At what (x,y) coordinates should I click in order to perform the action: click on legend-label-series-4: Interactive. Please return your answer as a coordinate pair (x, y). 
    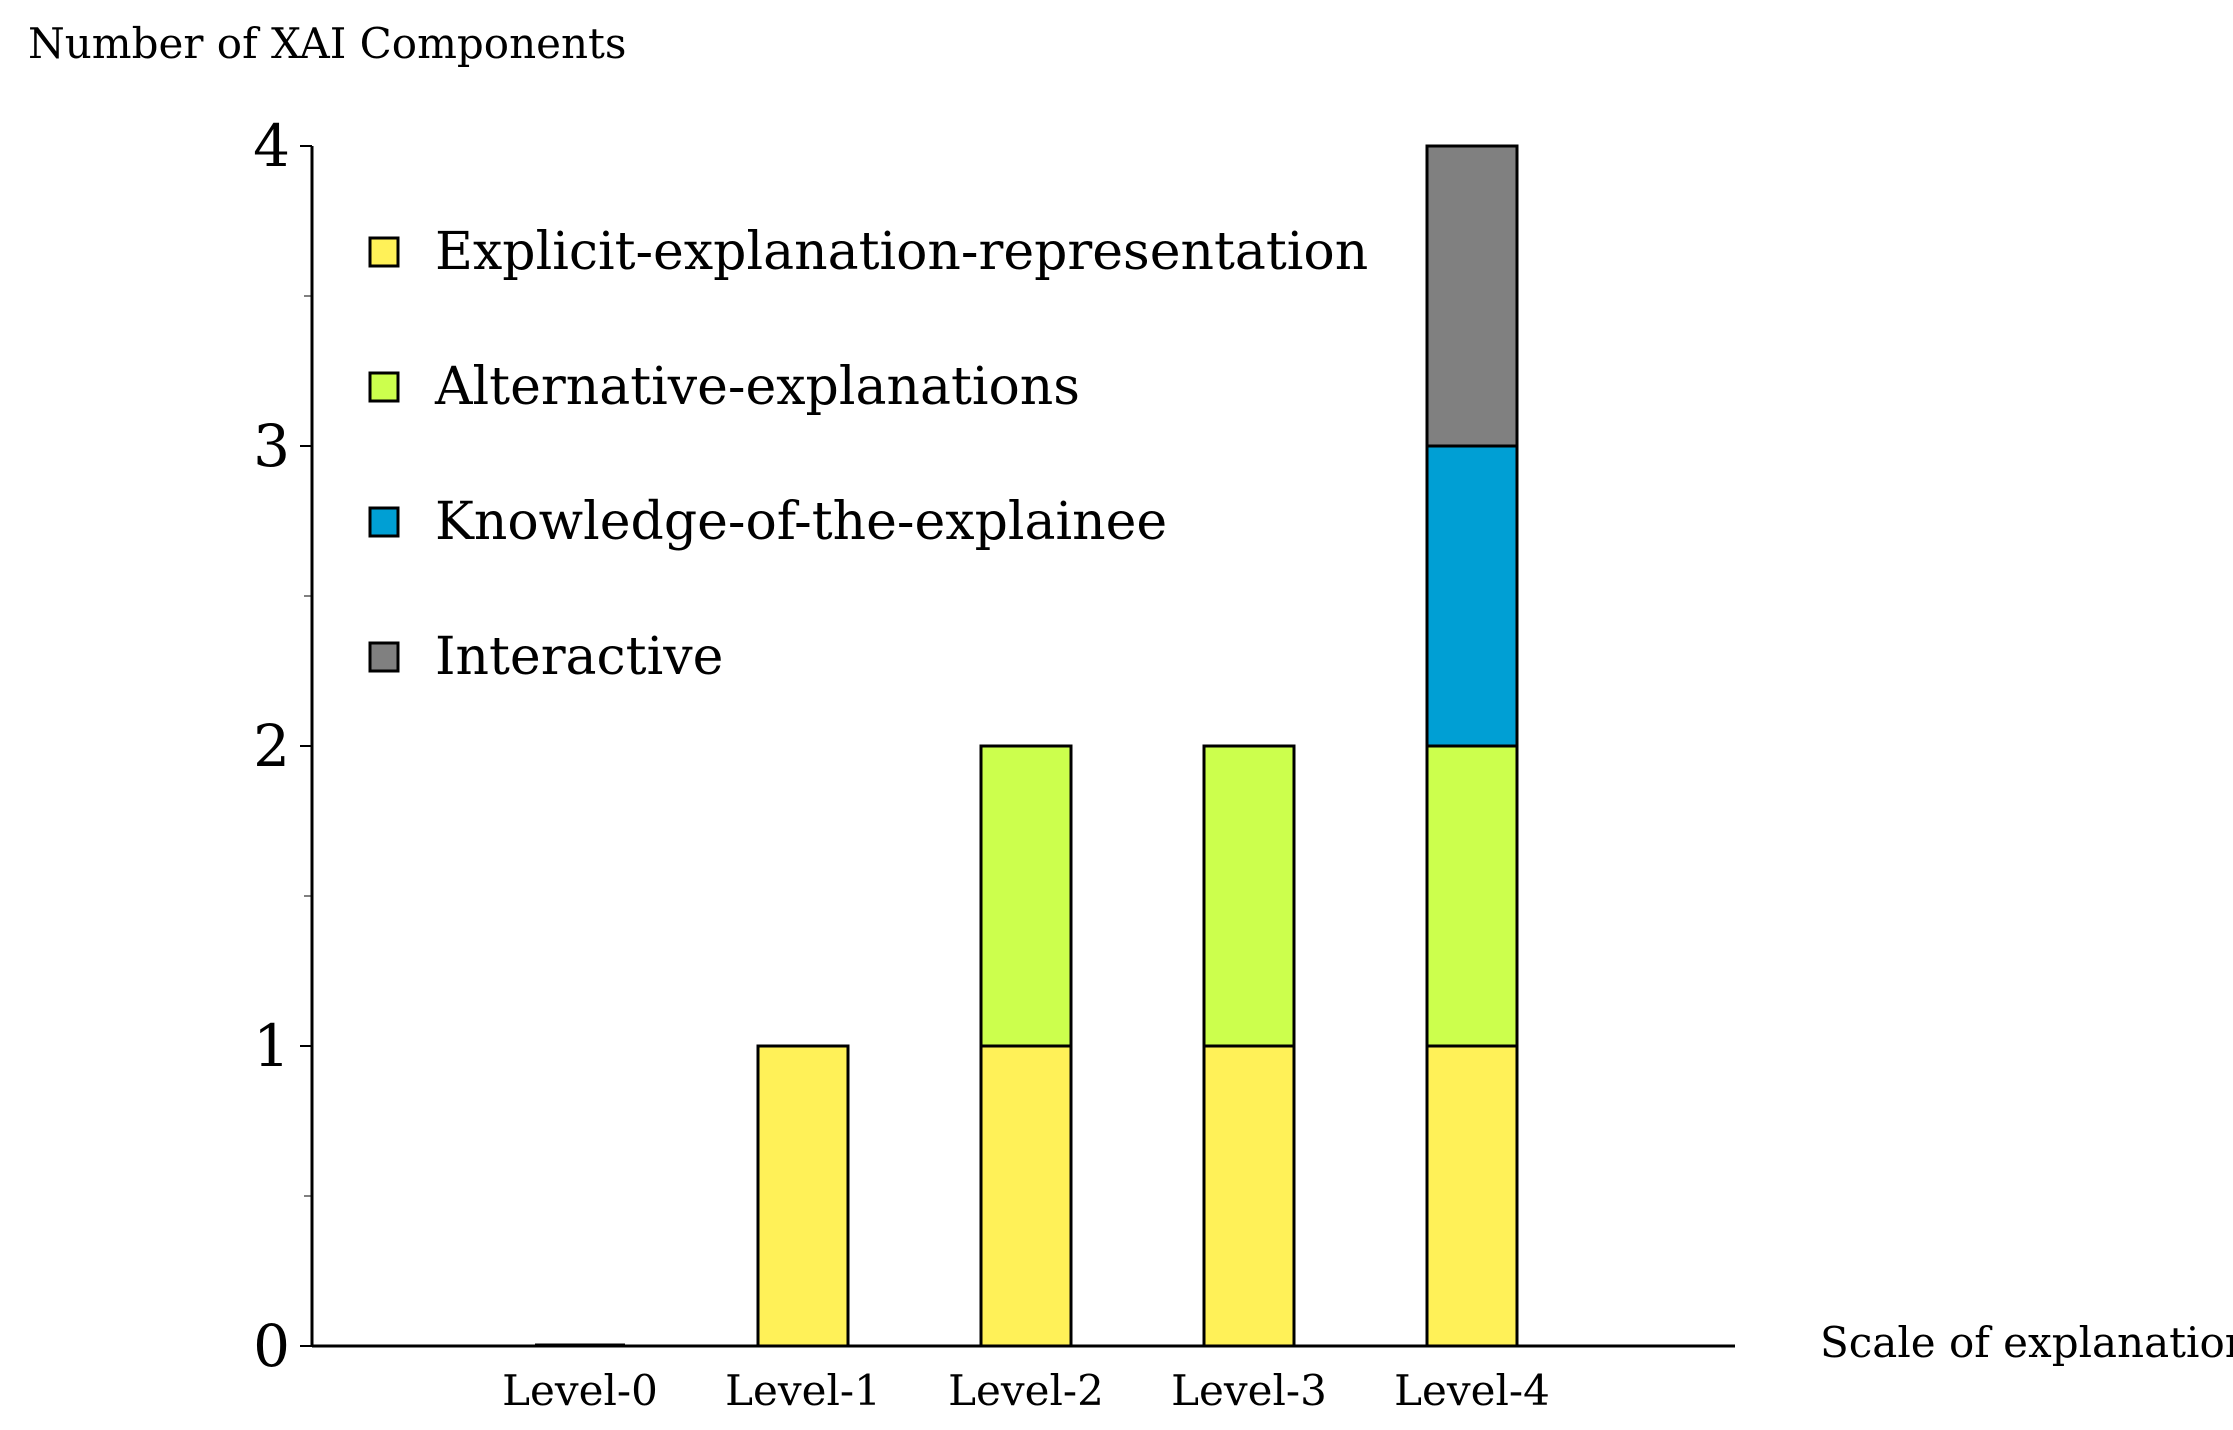
    Looking at the image, I should click on (579, 657).